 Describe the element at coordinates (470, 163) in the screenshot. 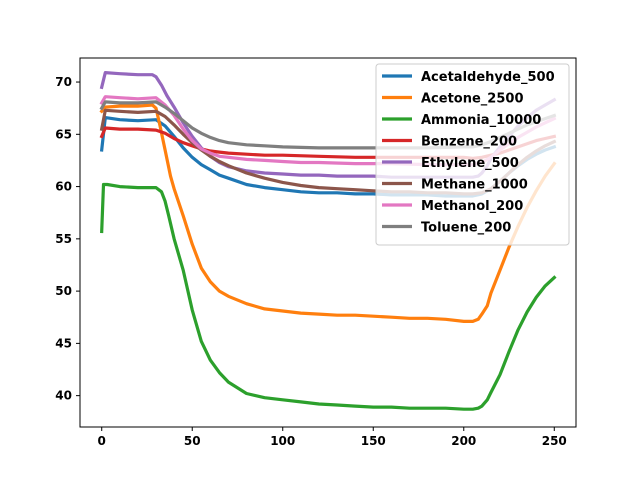

I see `legend-label-Ethylene_500: Ethylene_500` at that location.